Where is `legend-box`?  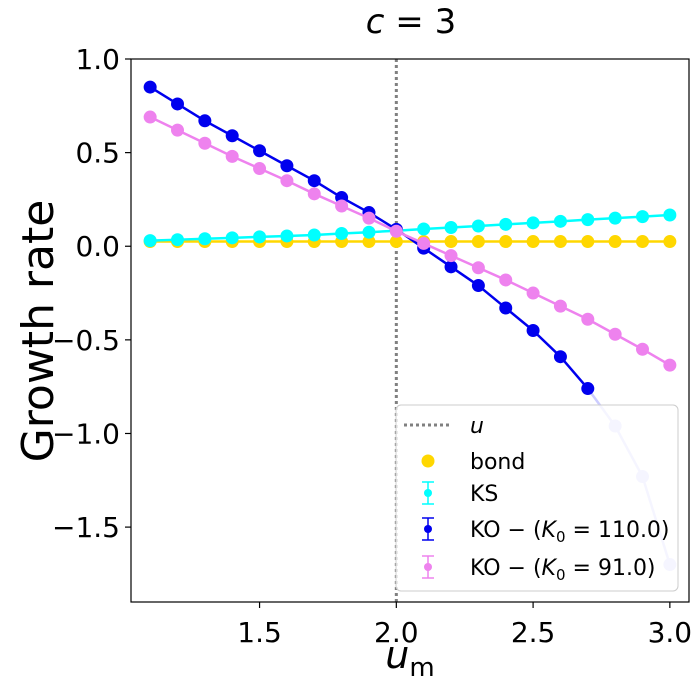
legend-box is located at coordinates (537, 498).